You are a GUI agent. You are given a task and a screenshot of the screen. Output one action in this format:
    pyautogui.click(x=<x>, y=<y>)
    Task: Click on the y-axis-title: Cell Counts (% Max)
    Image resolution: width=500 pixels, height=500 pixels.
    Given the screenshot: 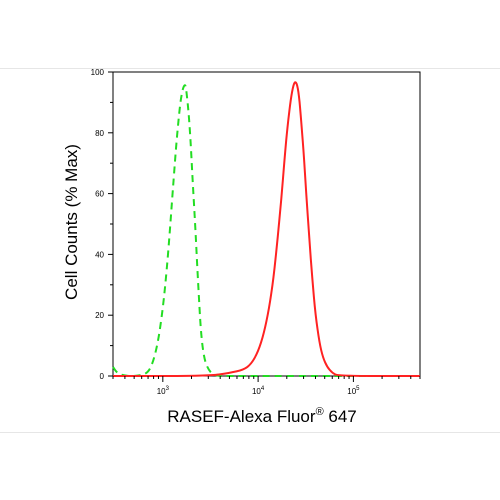 What is the action you would take?
    pyautogui.click(x=71, y=222)
    